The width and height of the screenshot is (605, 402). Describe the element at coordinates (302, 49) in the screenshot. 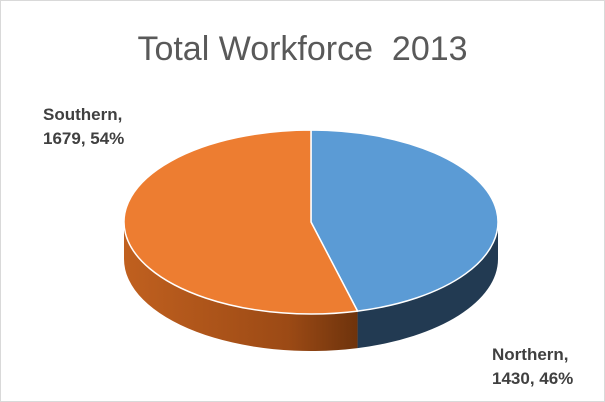

I see `chart-title: Total Workforce 2013` at that location.